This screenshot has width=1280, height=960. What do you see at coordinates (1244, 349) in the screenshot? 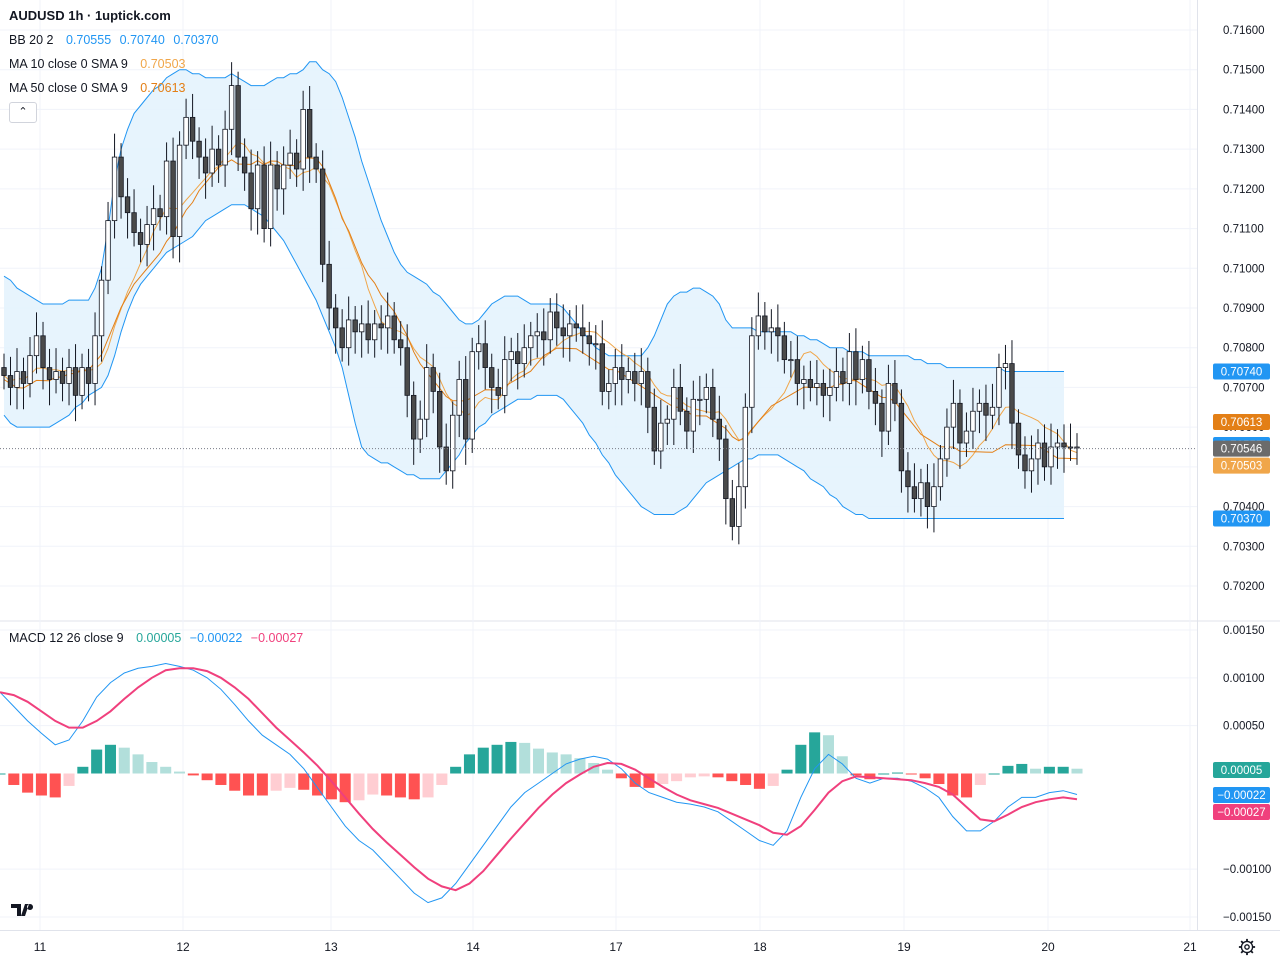
I see `price-tick-label: 0.70800` at bounding box center [1244, 349].